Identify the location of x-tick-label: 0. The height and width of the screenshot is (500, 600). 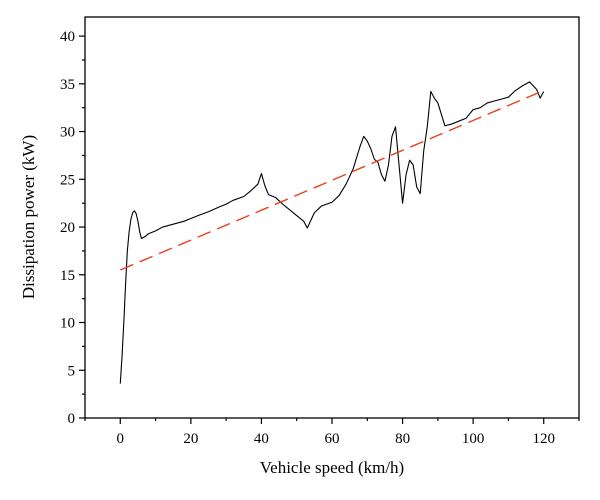
(121, 439).